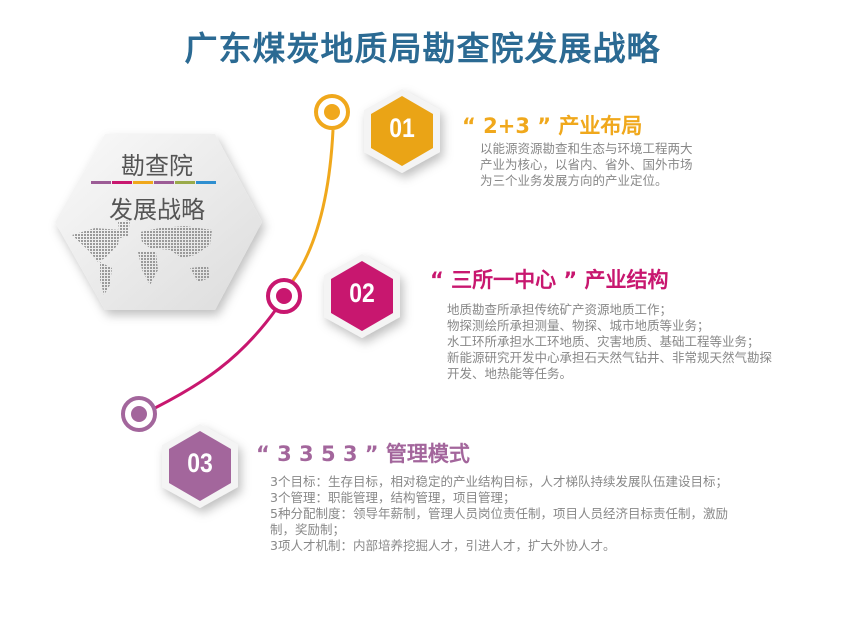 The image size is (845, 633). I want to click on item-heading: “ 三所一中心 ” 产业结构, so click(549, 280).